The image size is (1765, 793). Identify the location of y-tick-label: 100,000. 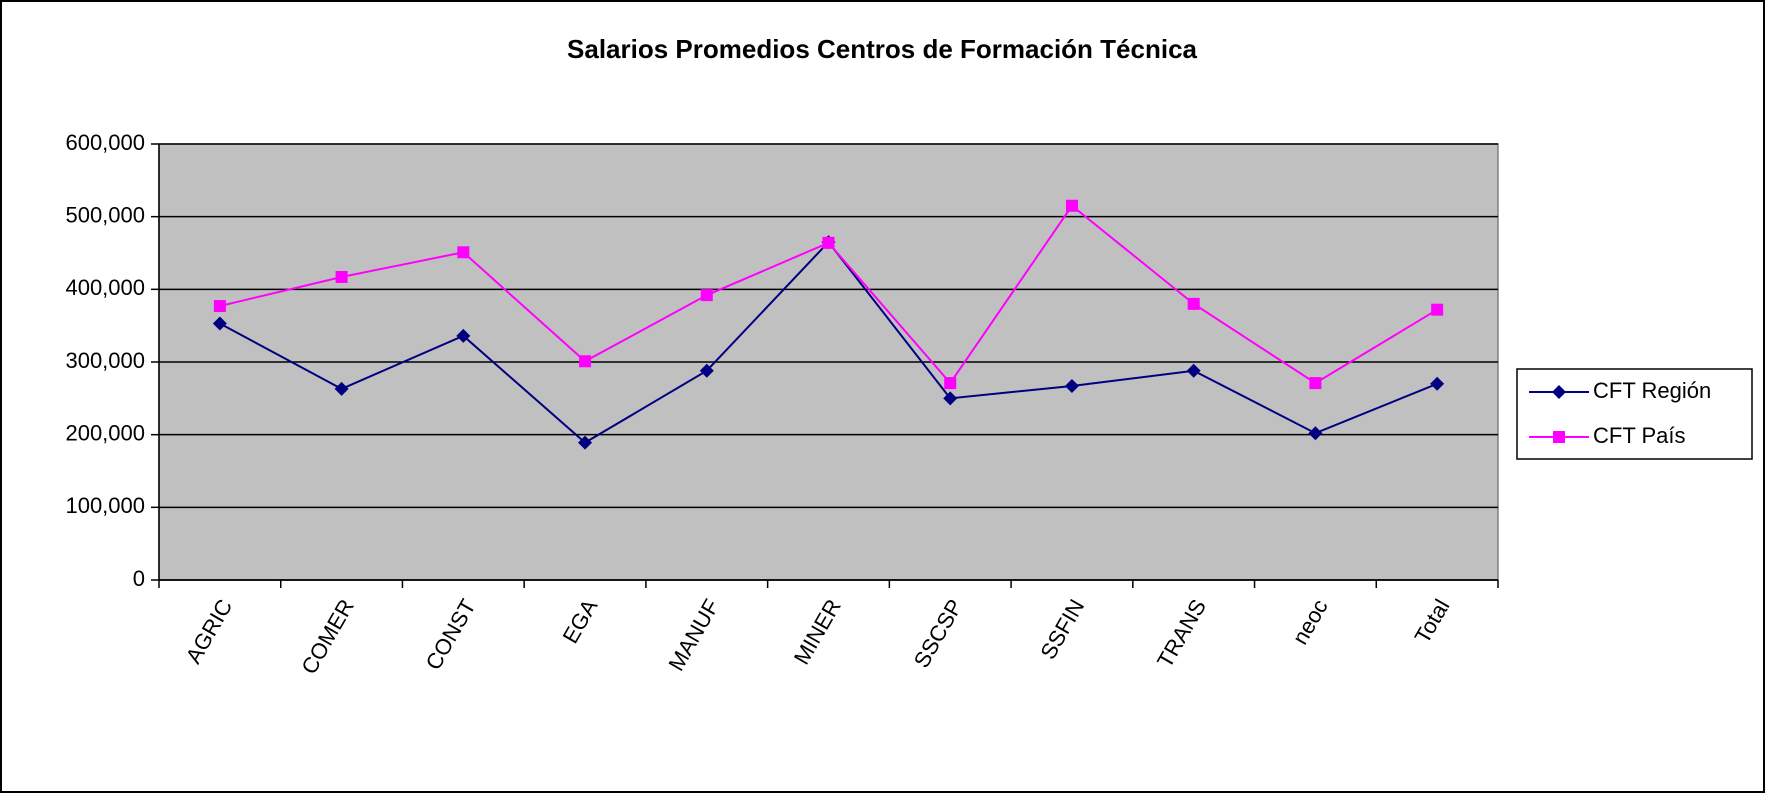
(105, 505).